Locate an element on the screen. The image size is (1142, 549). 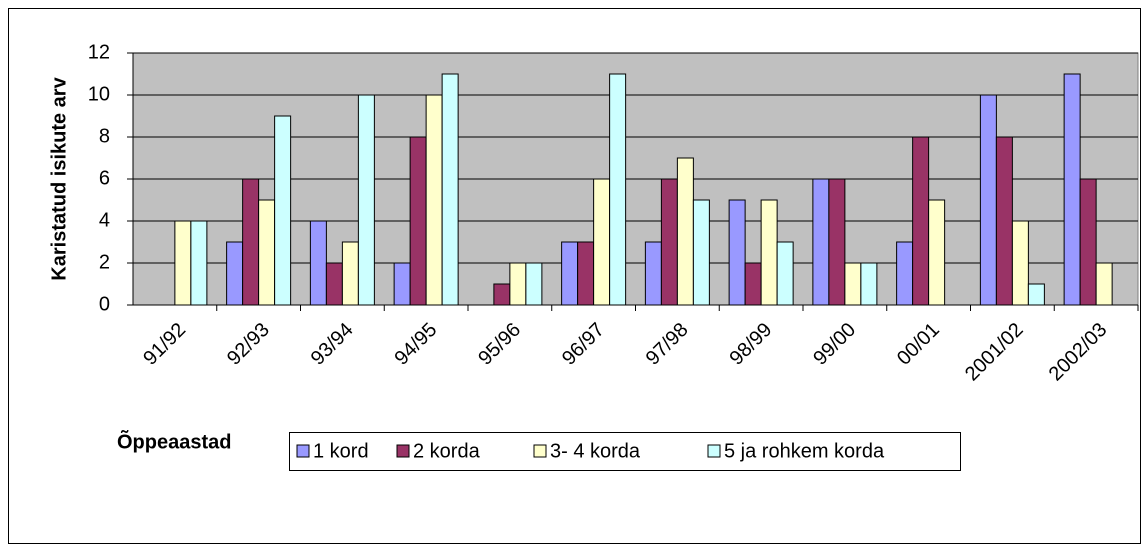
y-tick-label: 0 is located at coordinates (104, 304).